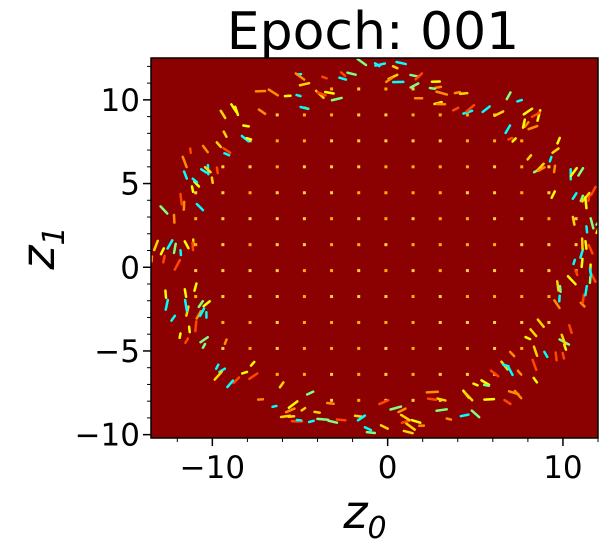 The image size is (604, 548). What do you see at coordinates (364, 515) in the screenshot?
I see `x-axis-label: z0` at bounding box center [364, 515].